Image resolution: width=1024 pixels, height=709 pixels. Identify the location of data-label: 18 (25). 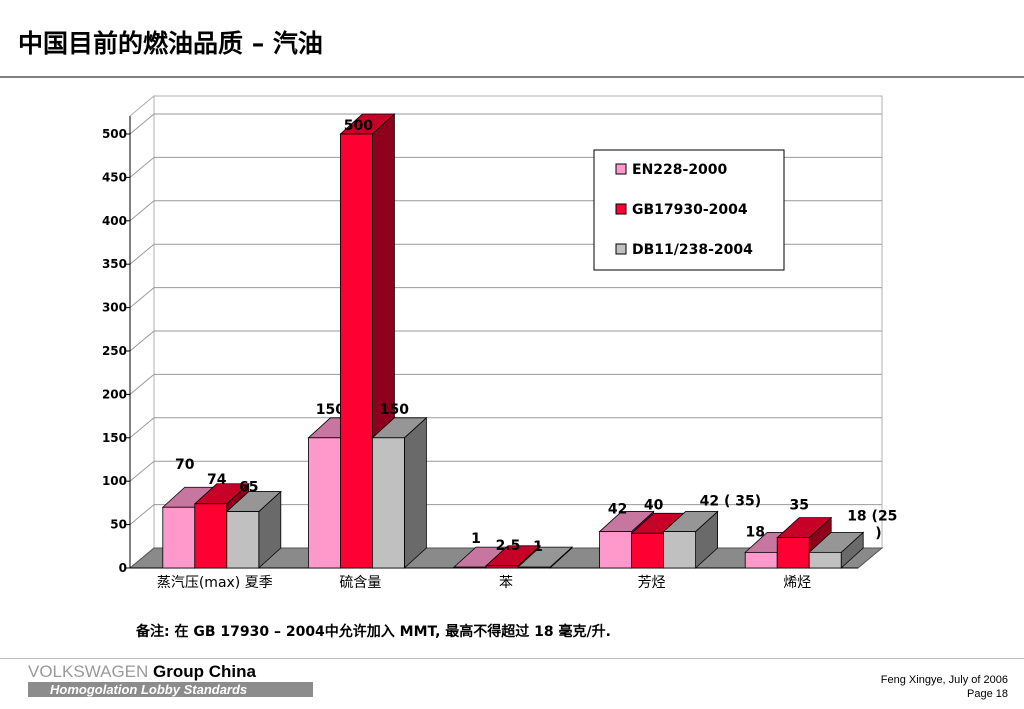
(872, 524).